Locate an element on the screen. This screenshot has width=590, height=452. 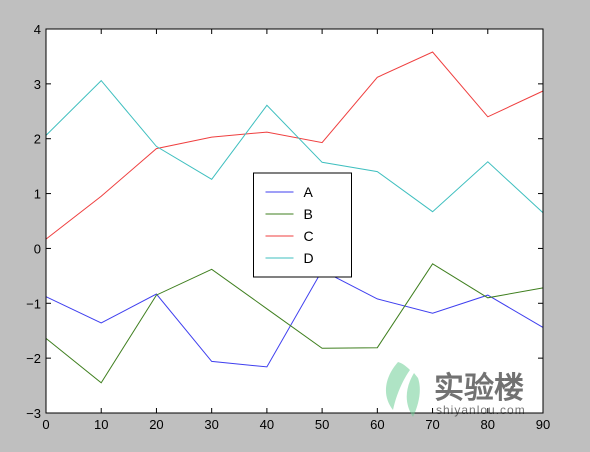
y-tick-label: −3 is located at coordinates (33, 413).